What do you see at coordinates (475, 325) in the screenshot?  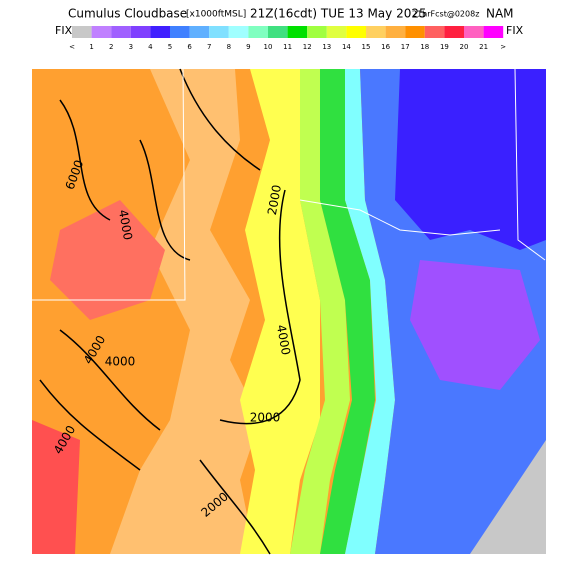 I see `field-purple` at bounding box center [475, 325].